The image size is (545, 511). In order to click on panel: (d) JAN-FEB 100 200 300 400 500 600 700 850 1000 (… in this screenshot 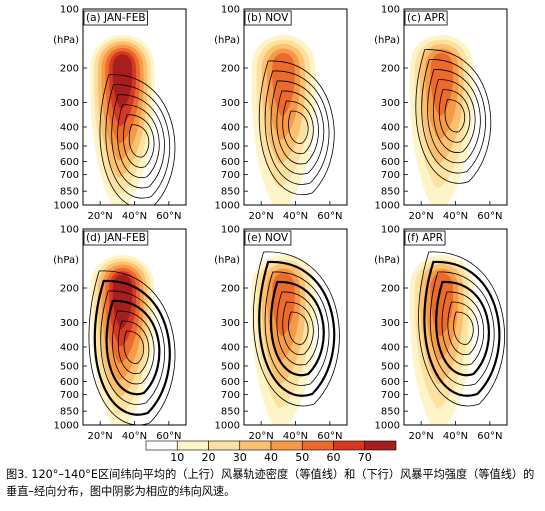, I will do `click(120, 333)`.